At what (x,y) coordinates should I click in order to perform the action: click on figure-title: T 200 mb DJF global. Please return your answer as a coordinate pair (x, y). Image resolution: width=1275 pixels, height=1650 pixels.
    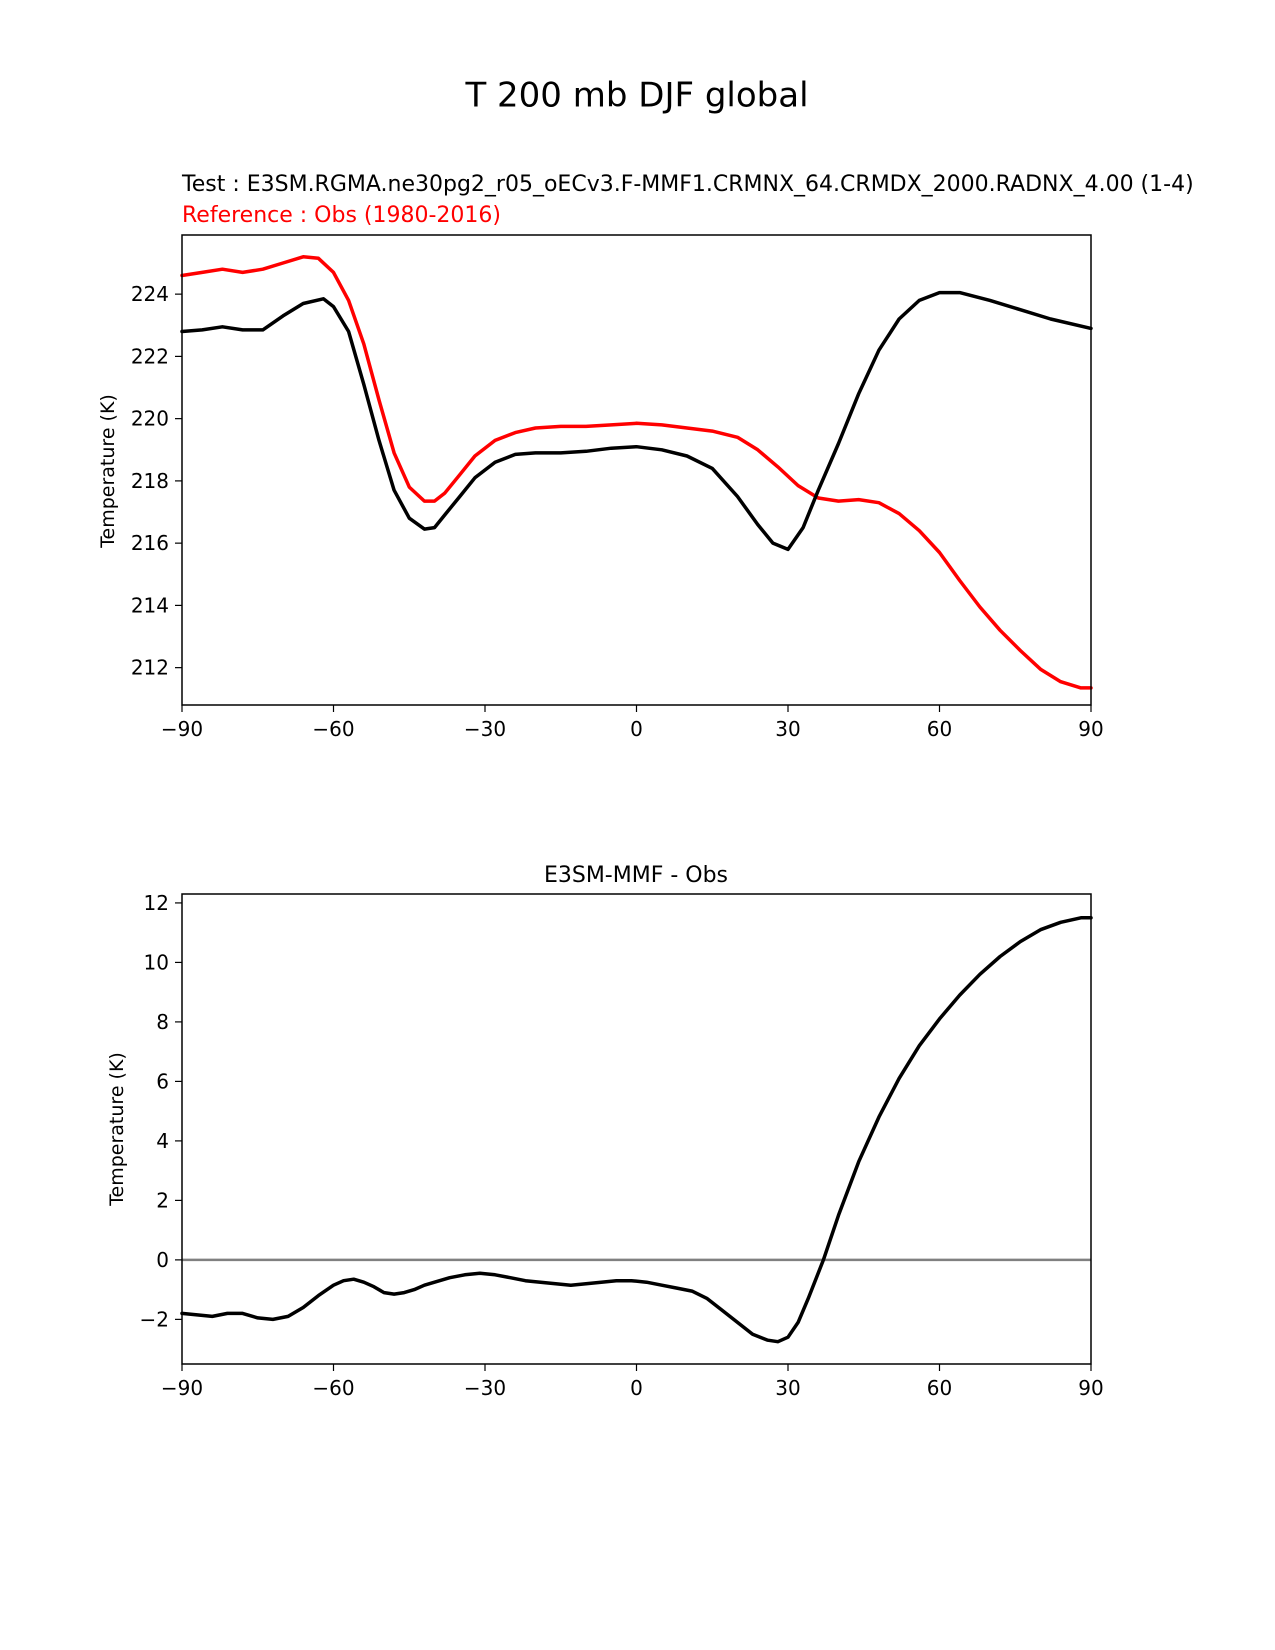
    Looking at the image, I should click on (636, 96).